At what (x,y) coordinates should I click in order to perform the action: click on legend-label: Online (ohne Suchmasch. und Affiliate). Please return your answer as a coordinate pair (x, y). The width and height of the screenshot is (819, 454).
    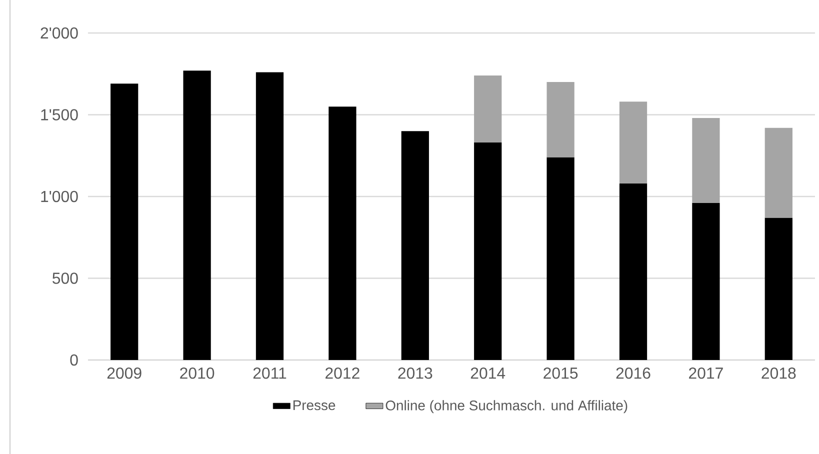
    Looking at the image, I should click on (507, 407).